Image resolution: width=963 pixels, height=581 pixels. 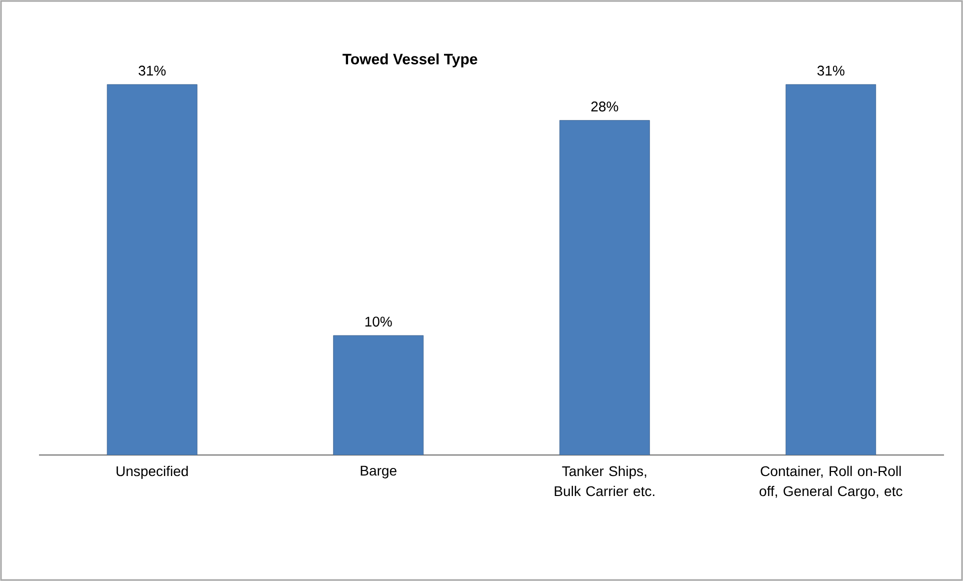 What do you see at coordinates (378, 472) in the screenshot?
I see `x-tick-label: Barge` at bounding box center [378, 472].